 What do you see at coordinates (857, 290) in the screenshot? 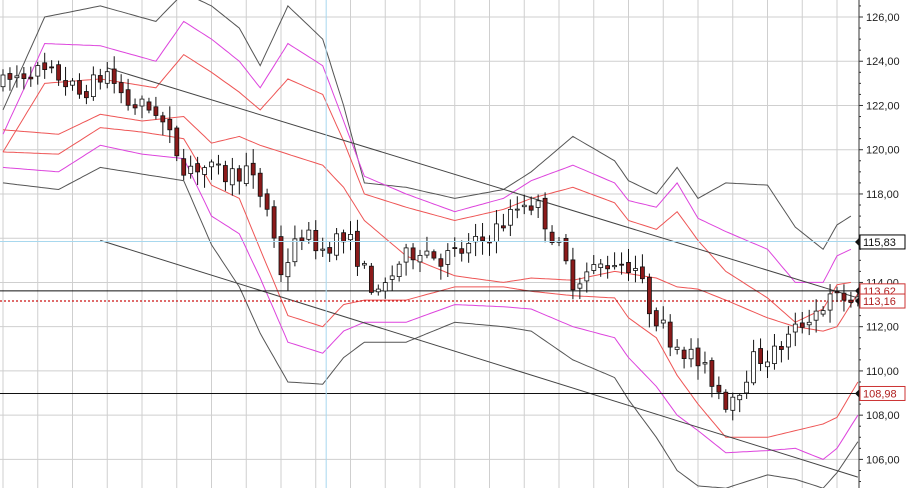
I see `price-marker-arrow` at bounding box center [857, 290].